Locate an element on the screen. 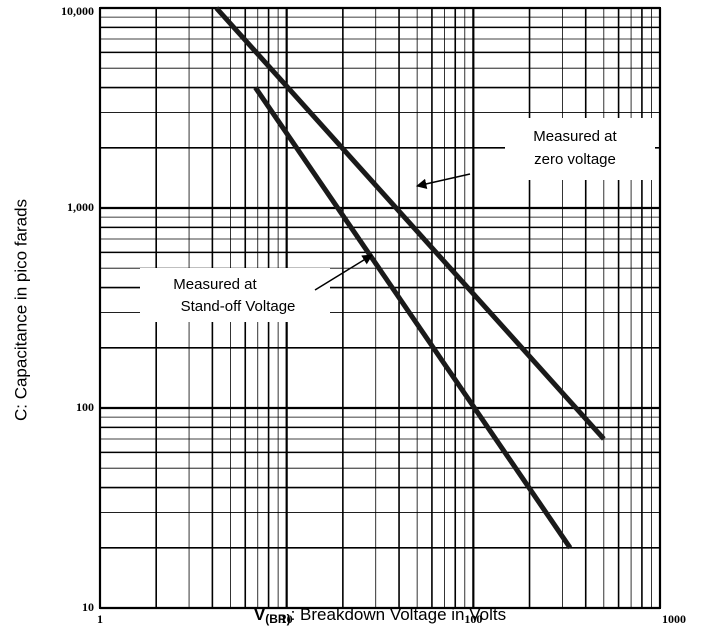 This screenshot has width=715, height=628. x-tick-label: 10 is located at coordinates (287, 619).